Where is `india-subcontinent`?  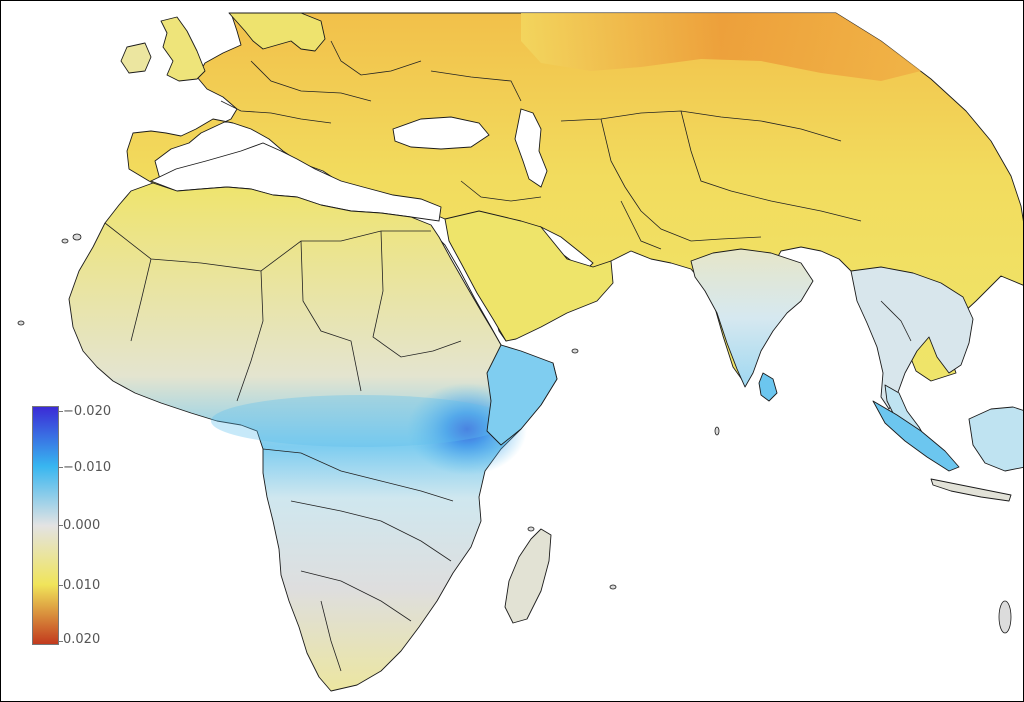 india-subcontinent is located at coordinates (752, 318).